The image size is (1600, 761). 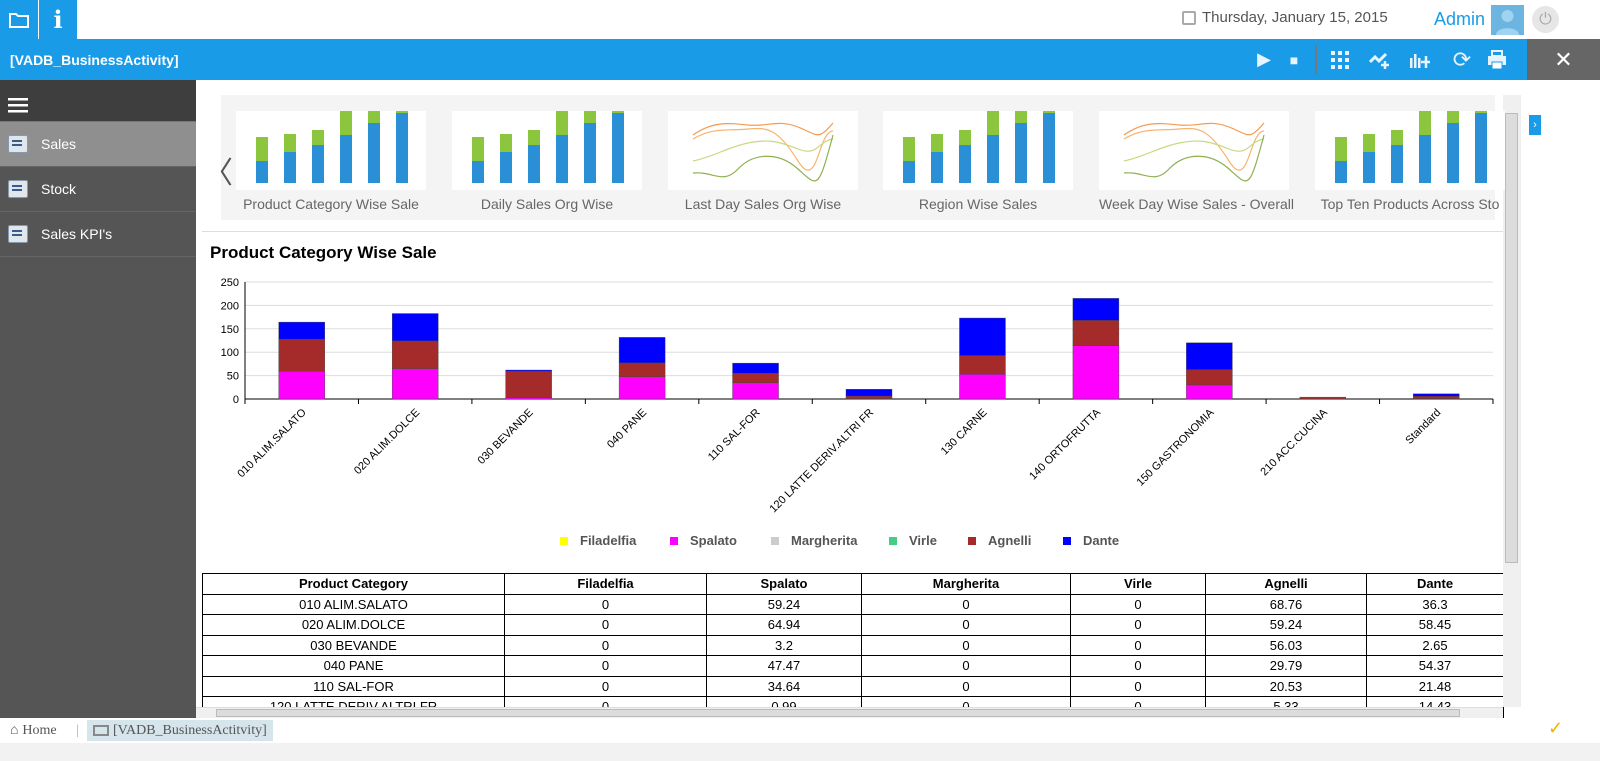 What do you see at coordinates (58, 19) in the screenshot?
I see `info-icon: i` at bounding box center [58, 19].